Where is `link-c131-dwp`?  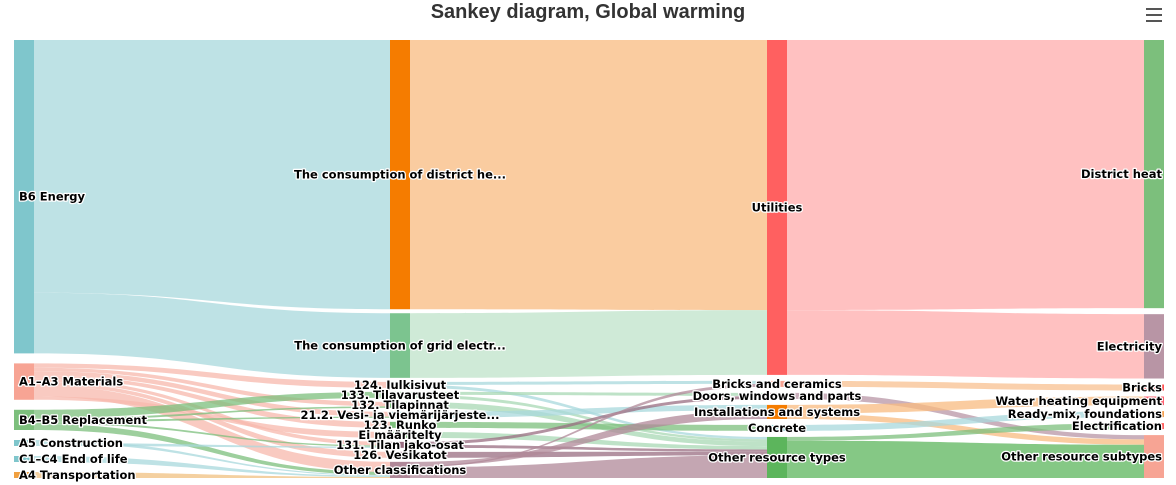 link-c131-dwp is located at coordinates (588, 420).